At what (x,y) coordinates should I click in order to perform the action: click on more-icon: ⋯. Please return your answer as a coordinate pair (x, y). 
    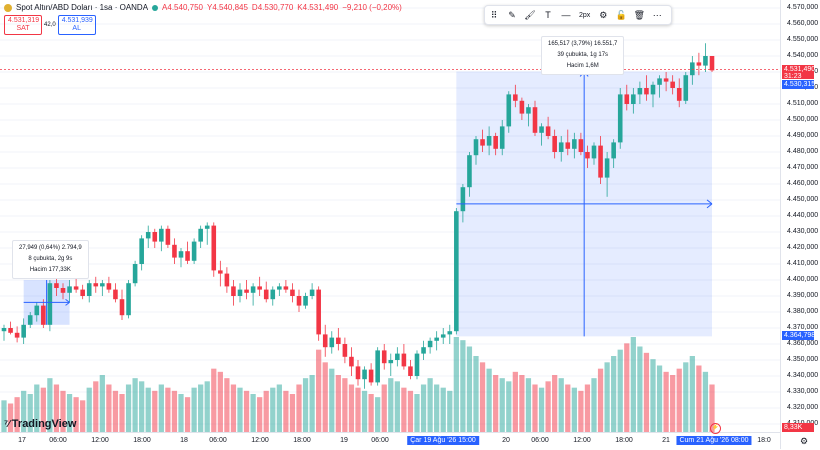
    Looking at the image, I should click on (657, 14).